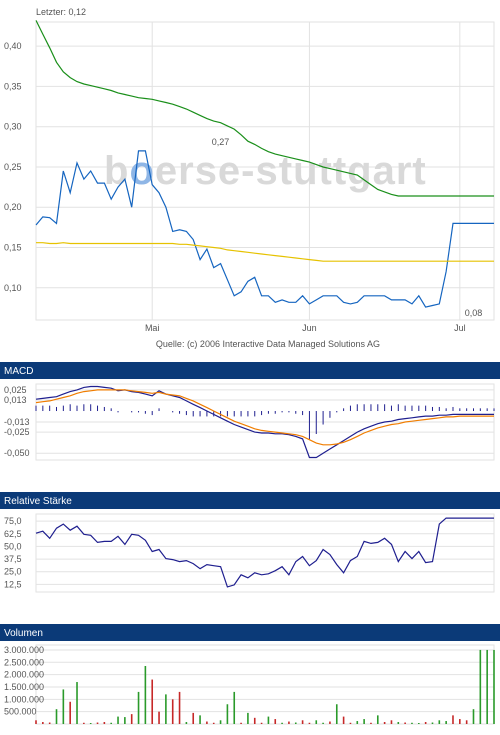  What do you see at coordinates (24, 699) in the screenshot?
I see `y-tick-label: 1.000.000` at bounding box center [24, 699].